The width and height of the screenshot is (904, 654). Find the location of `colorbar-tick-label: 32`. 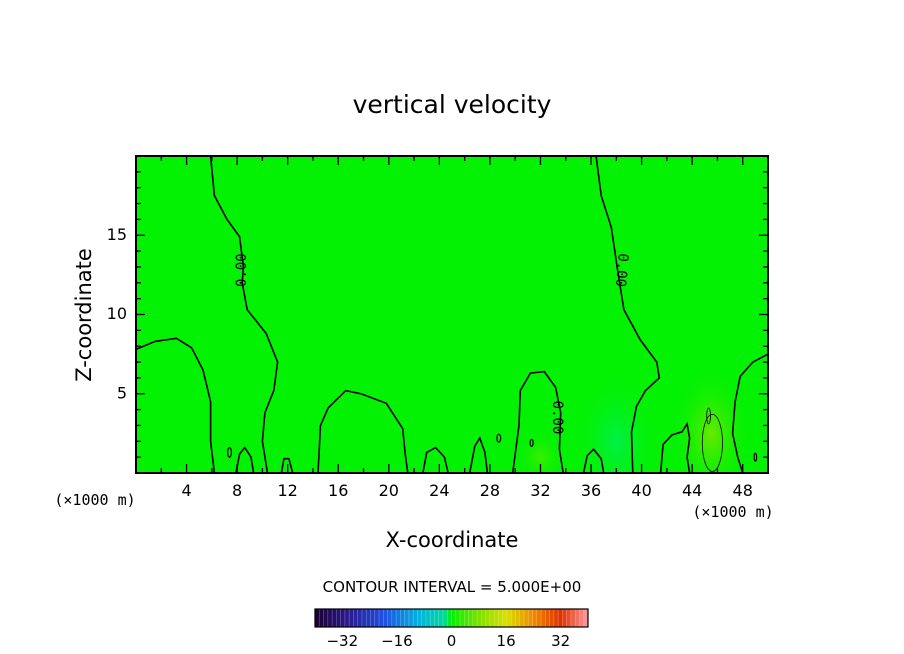

colorbar-tick-label: 32 is located at coordinates (560, 641).